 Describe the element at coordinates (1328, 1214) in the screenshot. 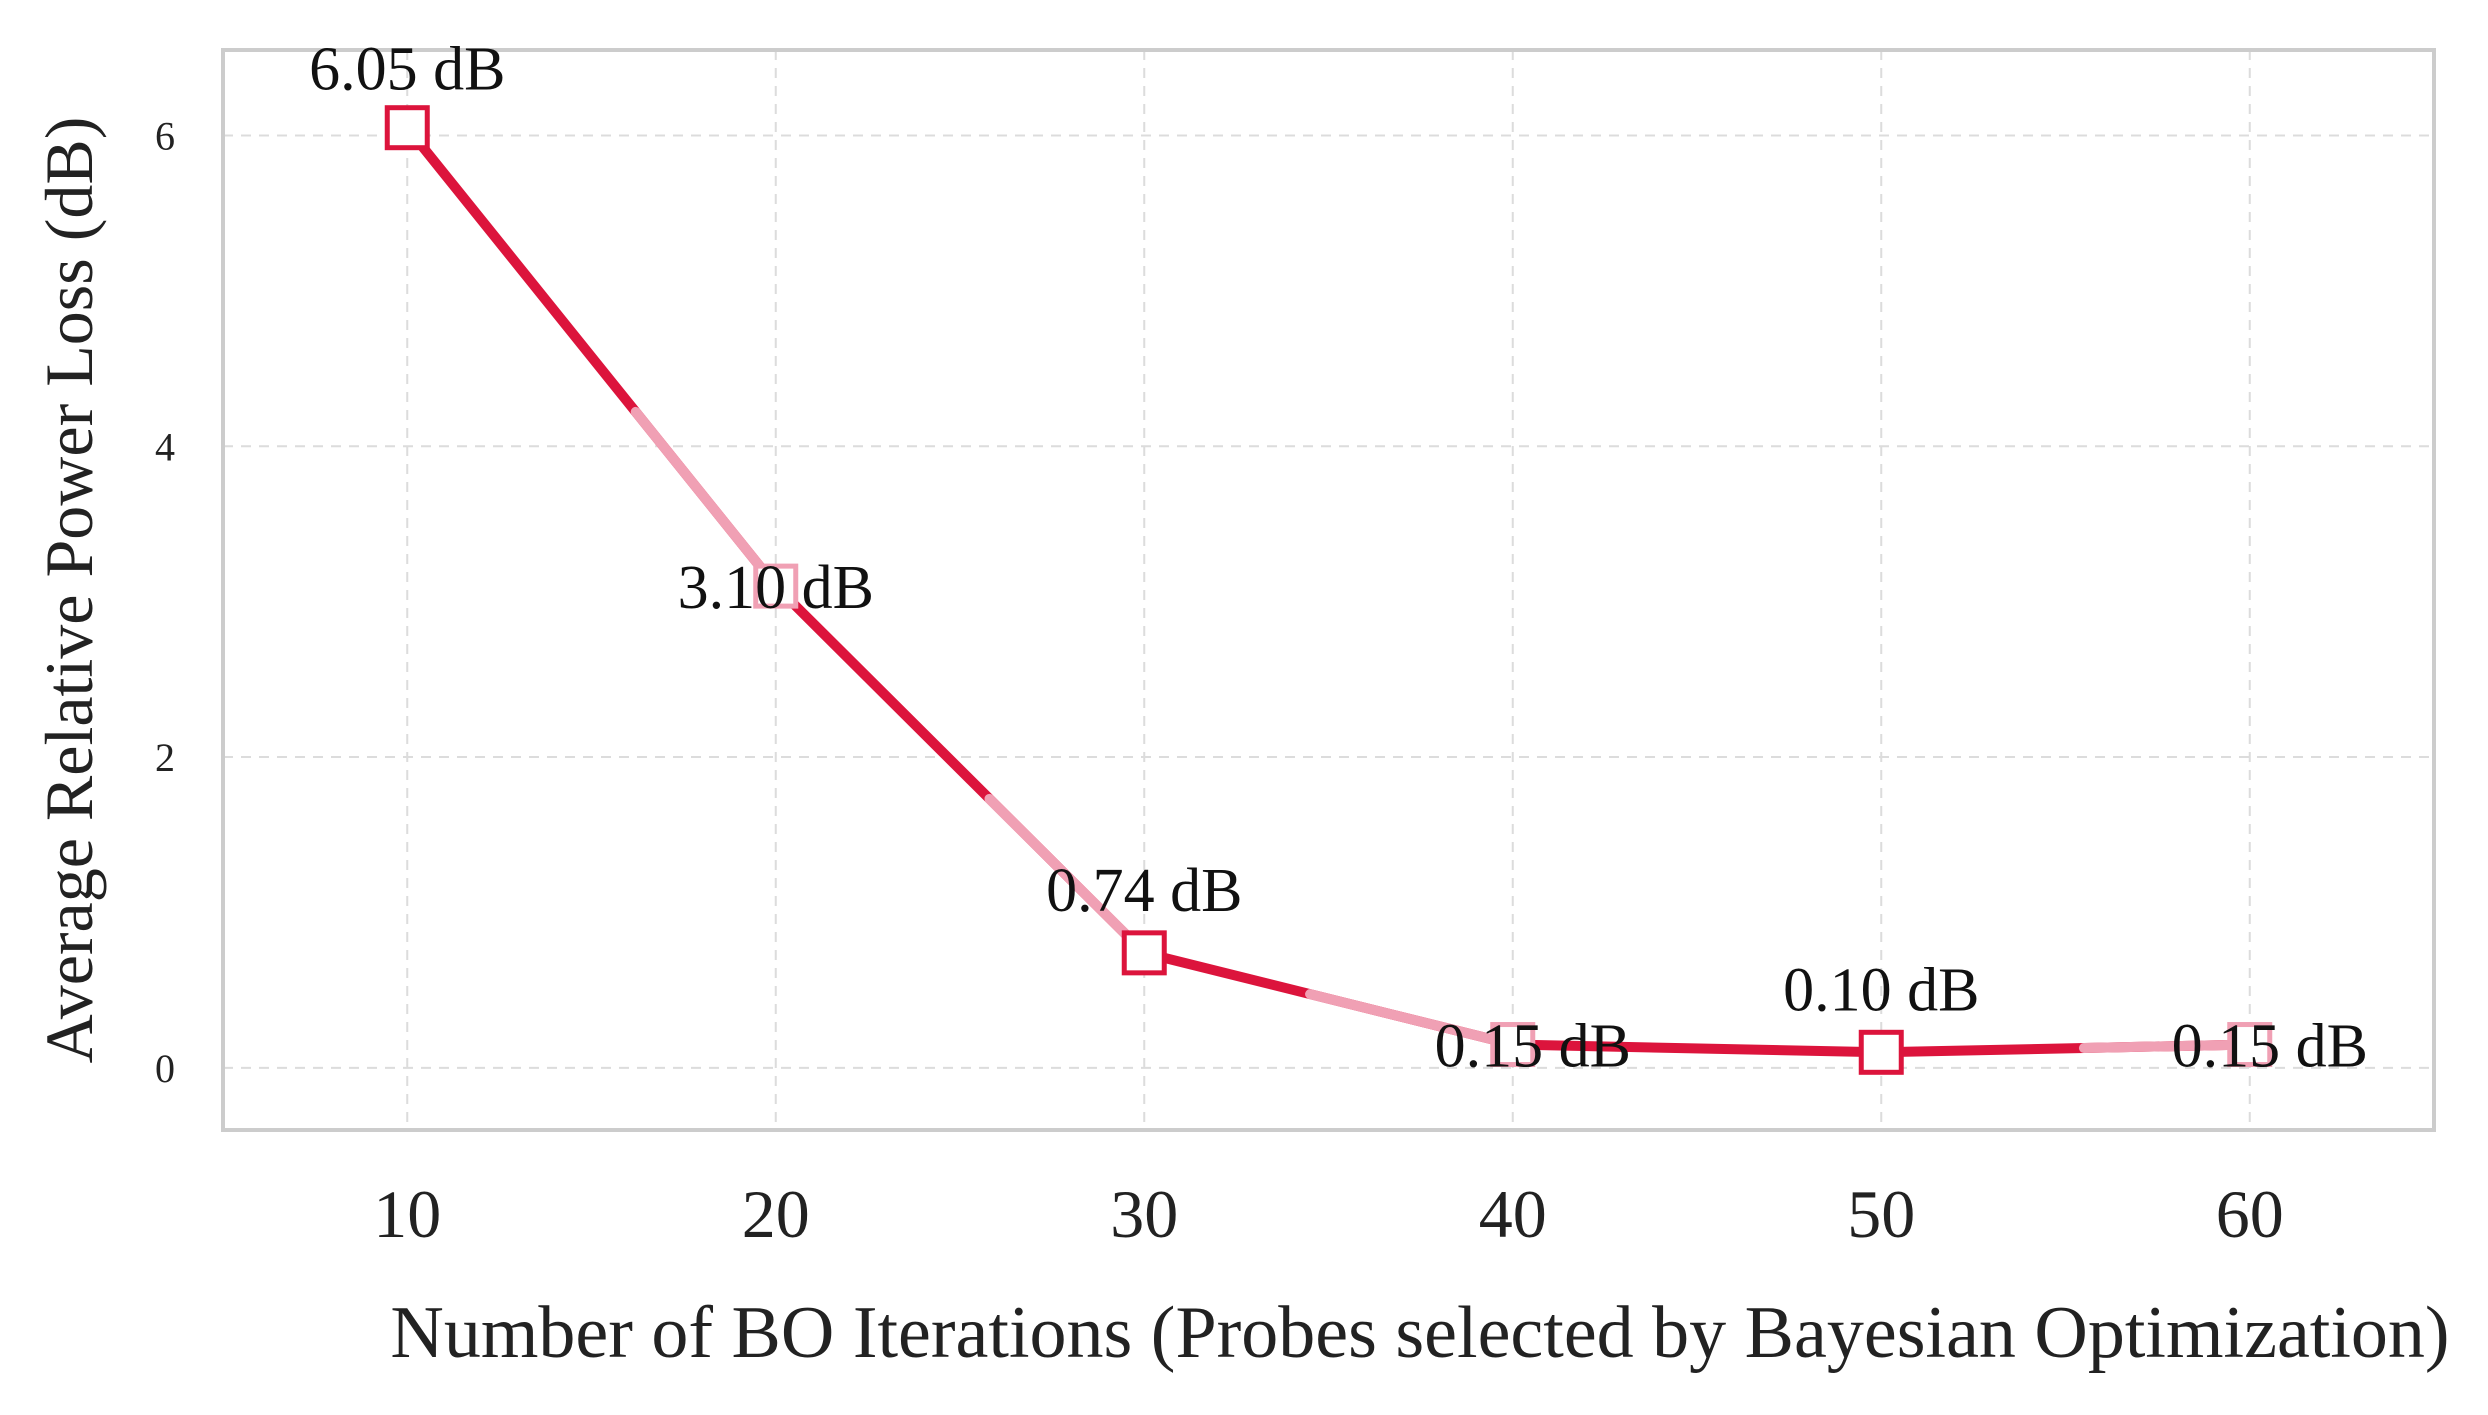

I see `x-axis-ticks: 10 20 30 40 50 60` at that location.